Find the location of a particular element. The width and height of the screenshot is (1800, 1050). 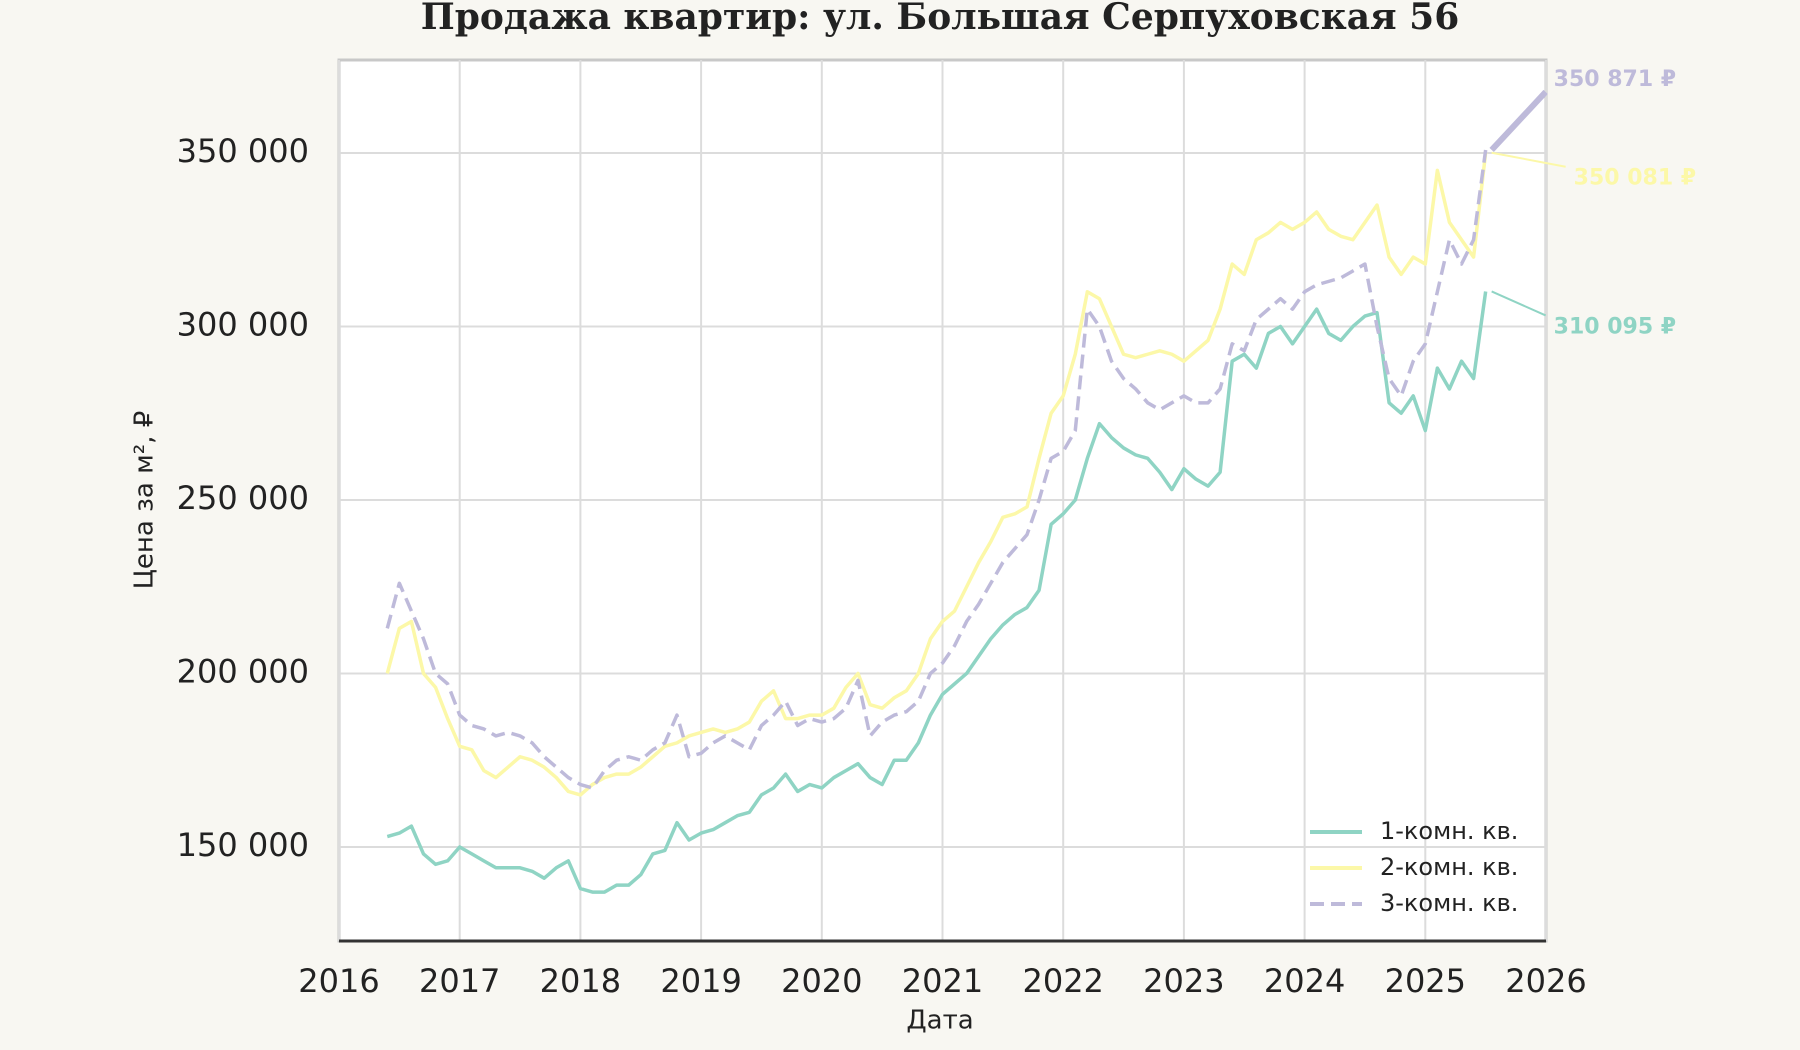

x-tick-label: 2025 is located at coordinates (1425, 981).